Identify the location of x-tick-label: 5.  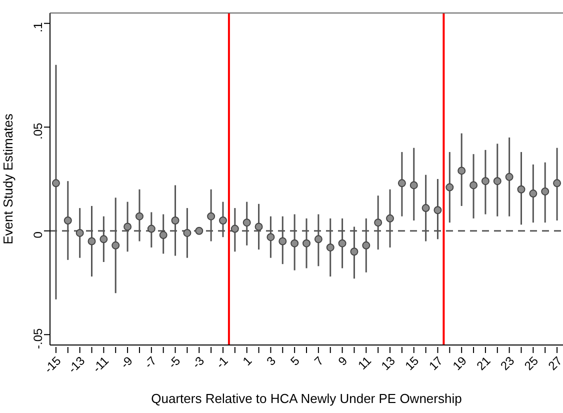
(295, 360).